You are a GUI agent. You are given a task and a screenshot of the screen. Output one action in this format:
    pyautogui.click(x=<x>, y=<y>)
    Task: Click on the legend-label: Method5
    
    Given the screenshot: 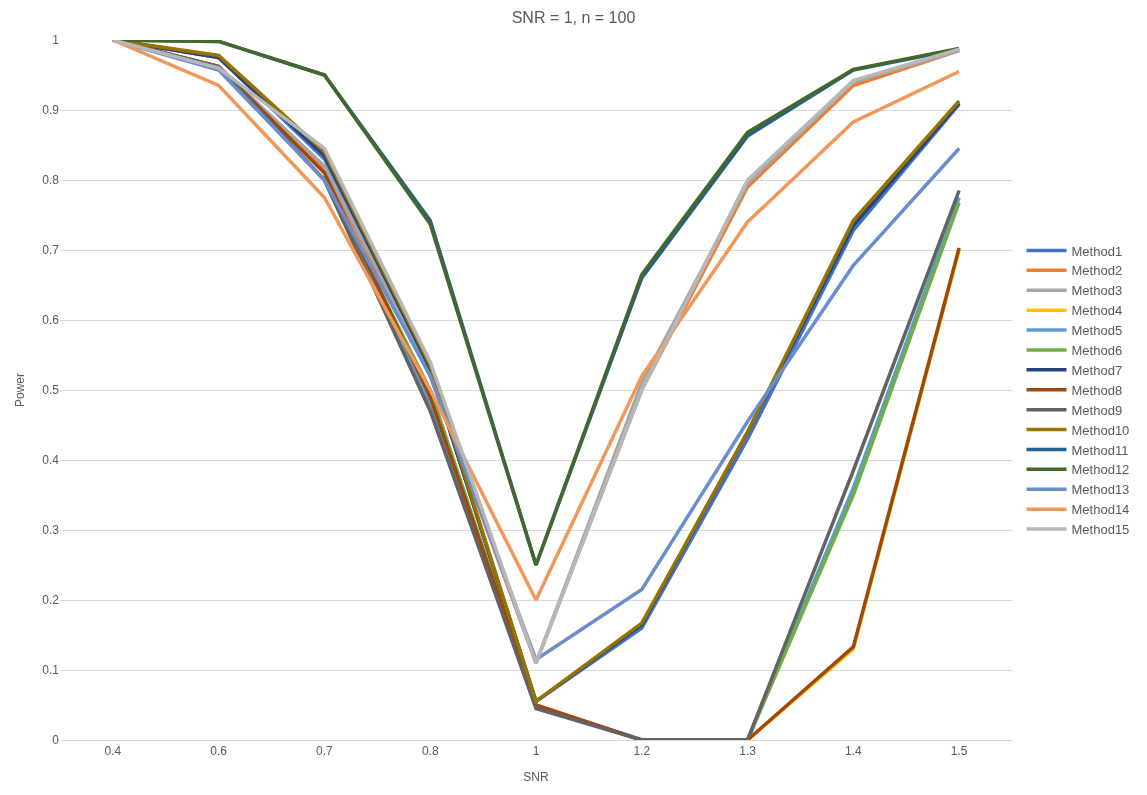 What is the action you would take?
    pyautogui.click(x=1097, y=331)
    